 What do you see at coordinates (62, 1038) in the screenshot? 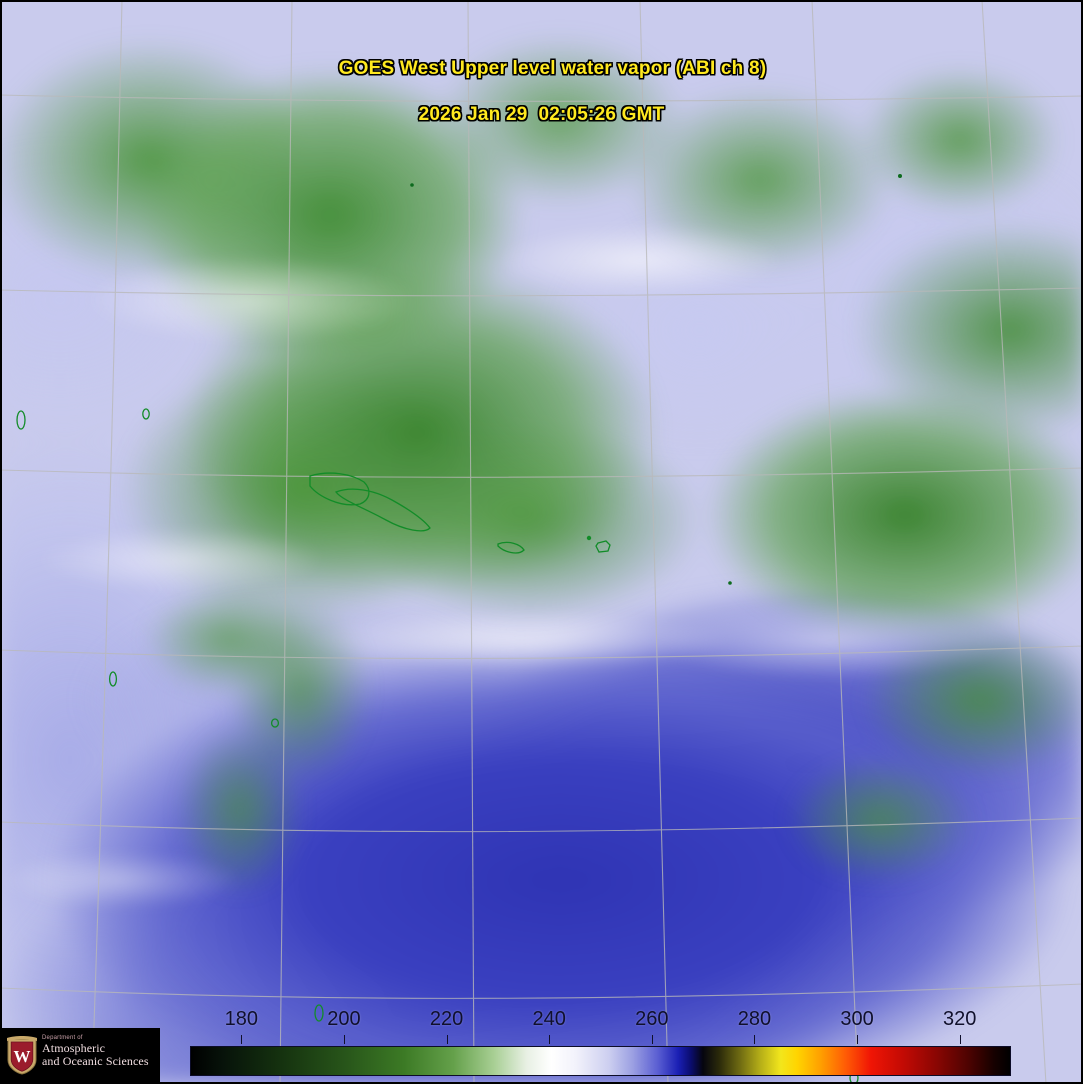
I see `logo-dept-prefix: Department of` at bounding box center [62, 1038].